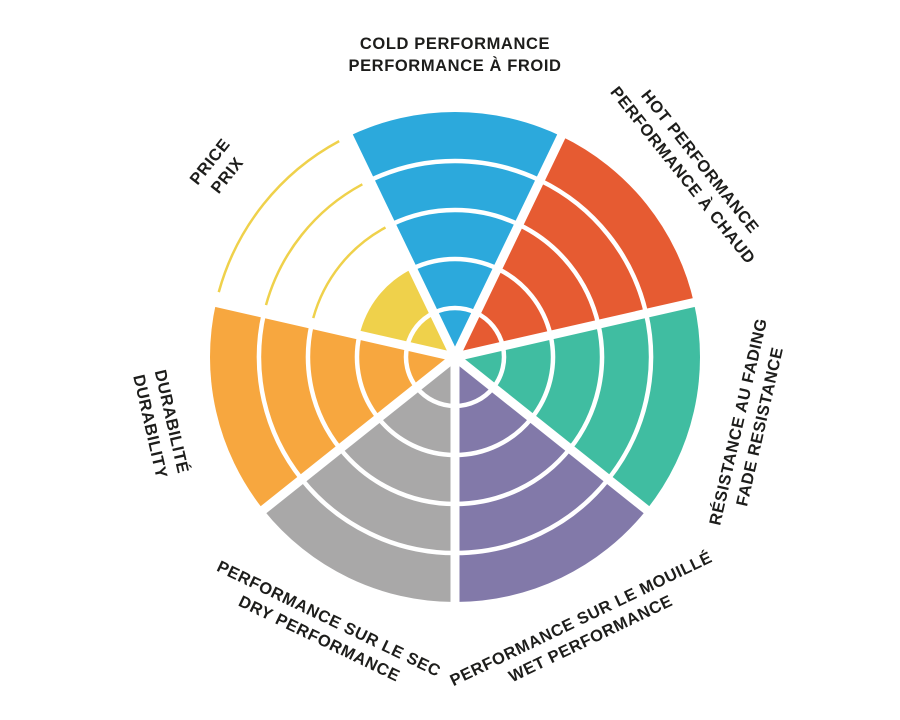 The width and height of the screenshot is (900, 720). What do you see at coordinates (454, 55) in the screenshot?
I see `label-cold-performance: COLD PERFORMANCE PERFORMANCE À FROID` at bounding box center [454, 55].